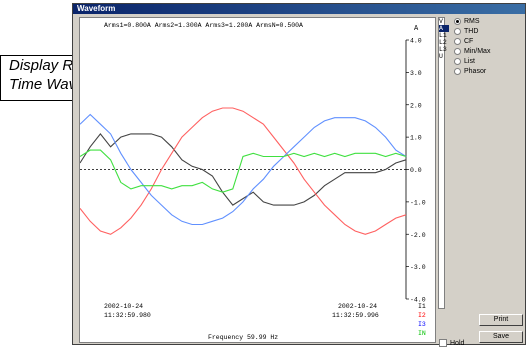 The image size is (528, 350). What do you see at coordinates (469, 61) in the screenshot?
I see `mode-label: List` at bounding box center [469, 61].